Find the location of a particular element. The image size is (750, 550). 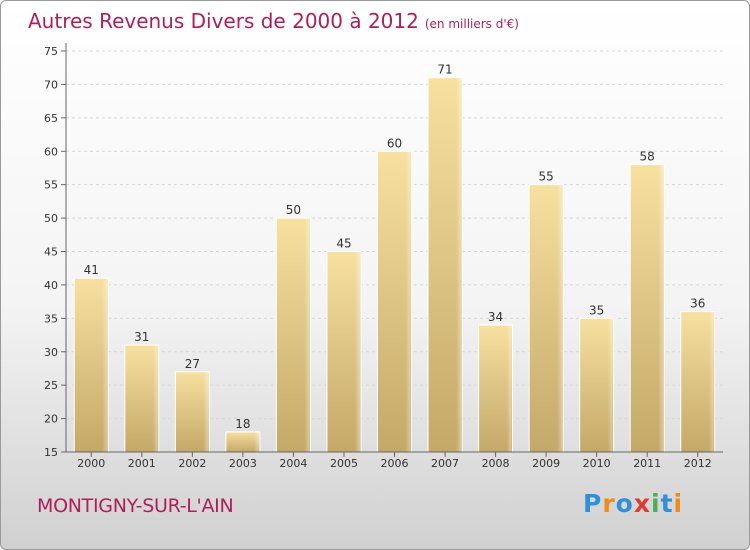

x-tick-label: 2010 is located at coordinates (597, 463).